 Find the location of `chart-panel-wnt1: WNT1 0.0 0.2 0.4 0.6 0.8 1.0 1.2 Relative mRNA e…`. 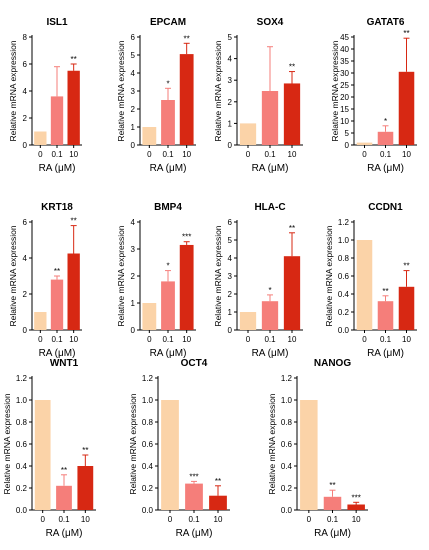

chart-panel-wnt1: WNT1 0.0 0.2 0.4 0.6 0.8 1.0 1.2 Relative mRNA e… is located at coordinates (49, 448).